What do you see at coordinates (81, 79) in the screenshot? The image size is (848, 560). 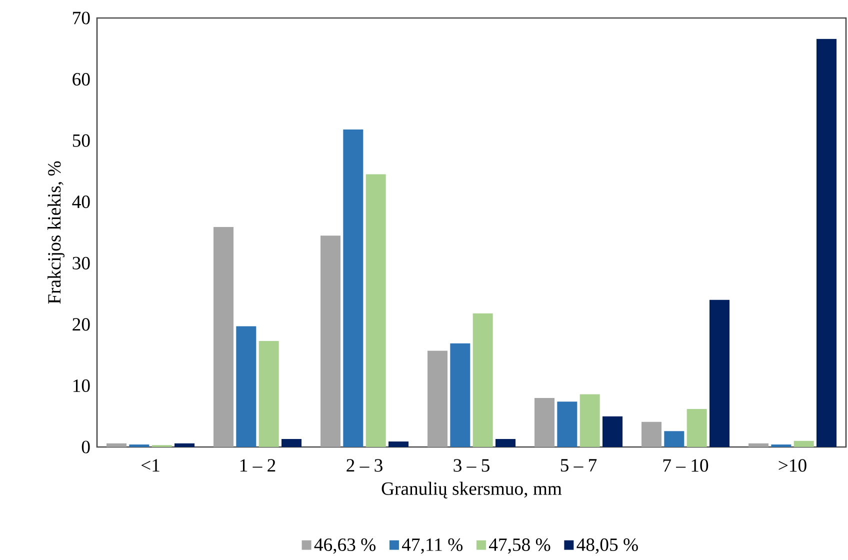 I see `y-tick-label: 60` at bounding box center [81, 79].